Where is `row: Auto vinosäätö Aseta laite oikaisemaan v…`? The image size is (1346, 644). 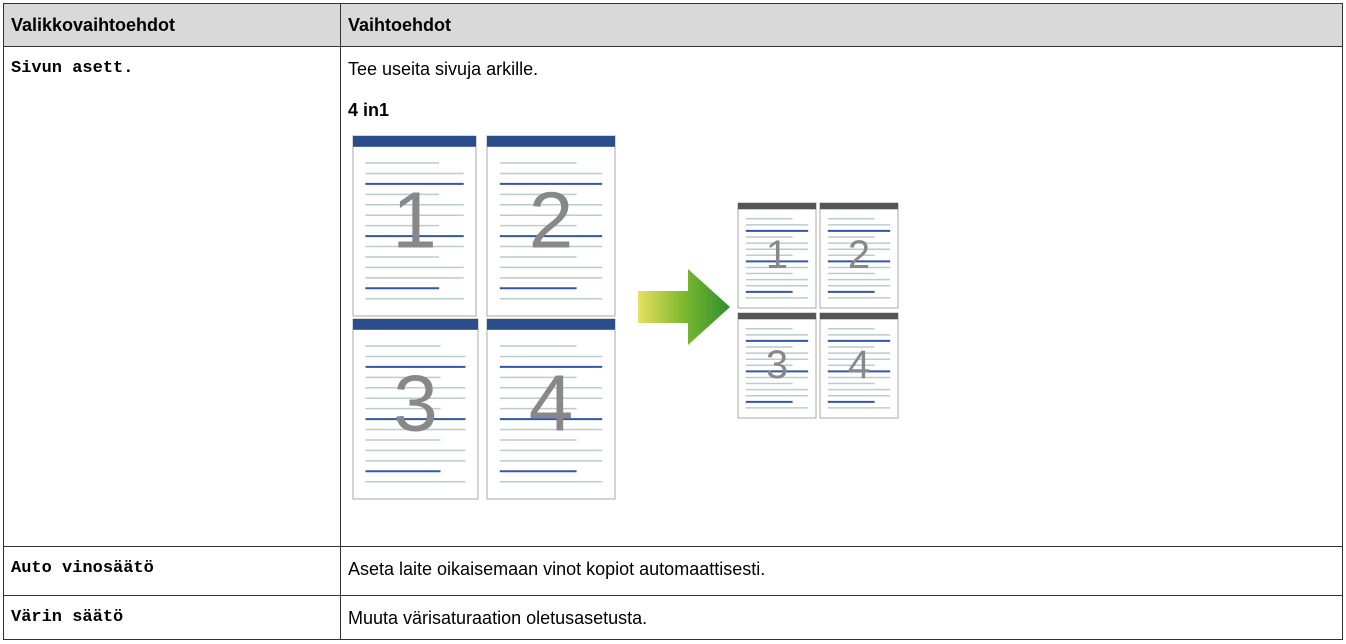
row: Auto vinosäätö Aseta laite oikaisemaan v… is located at coordinates (673, 571).